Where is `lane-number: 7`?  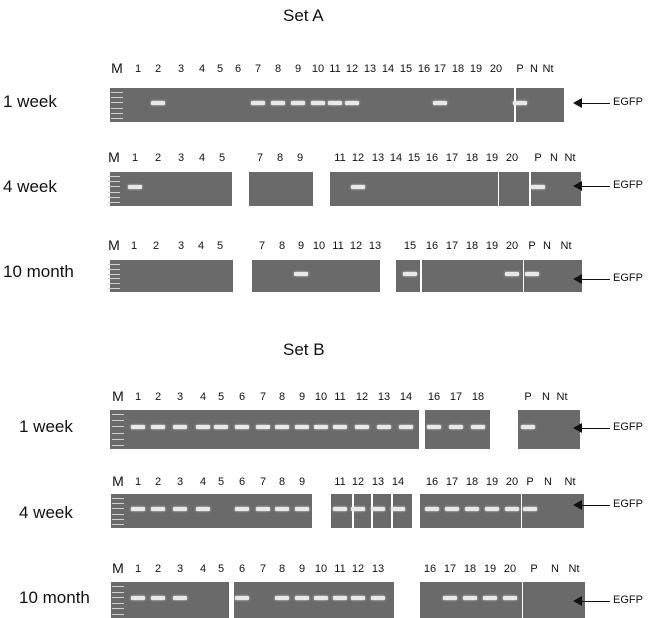 lane-number: 7 is located at coordinates (263, 397).